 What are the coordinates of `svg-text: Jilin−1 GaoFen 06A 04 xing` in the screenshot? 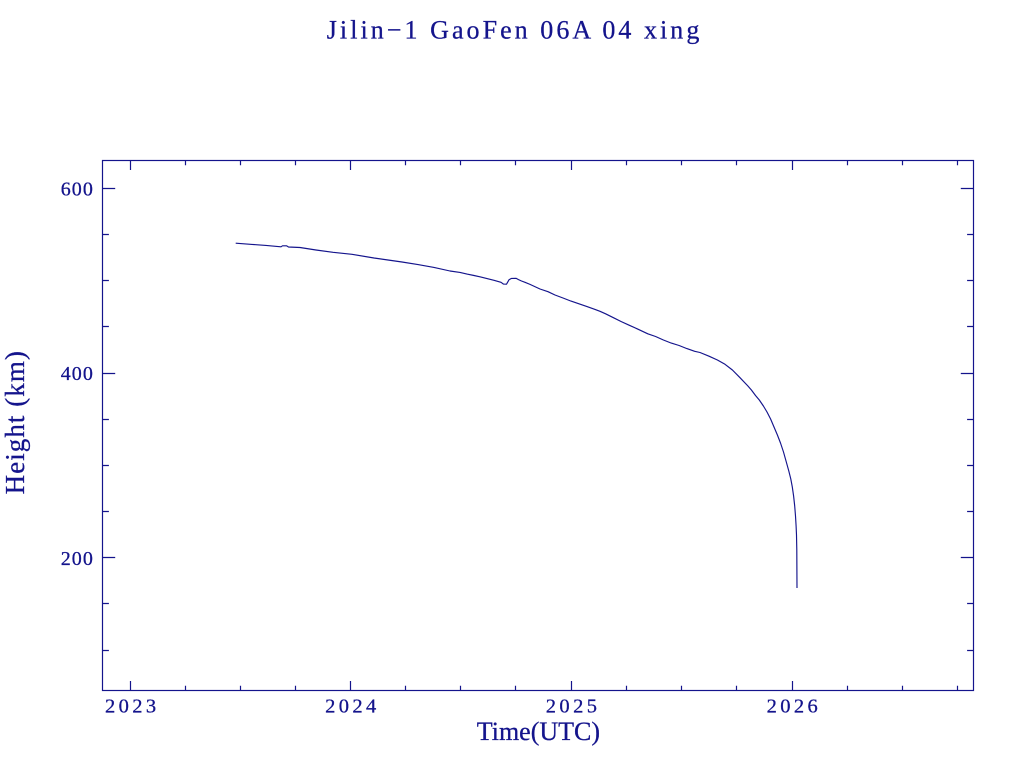 It's located at (515, 29).